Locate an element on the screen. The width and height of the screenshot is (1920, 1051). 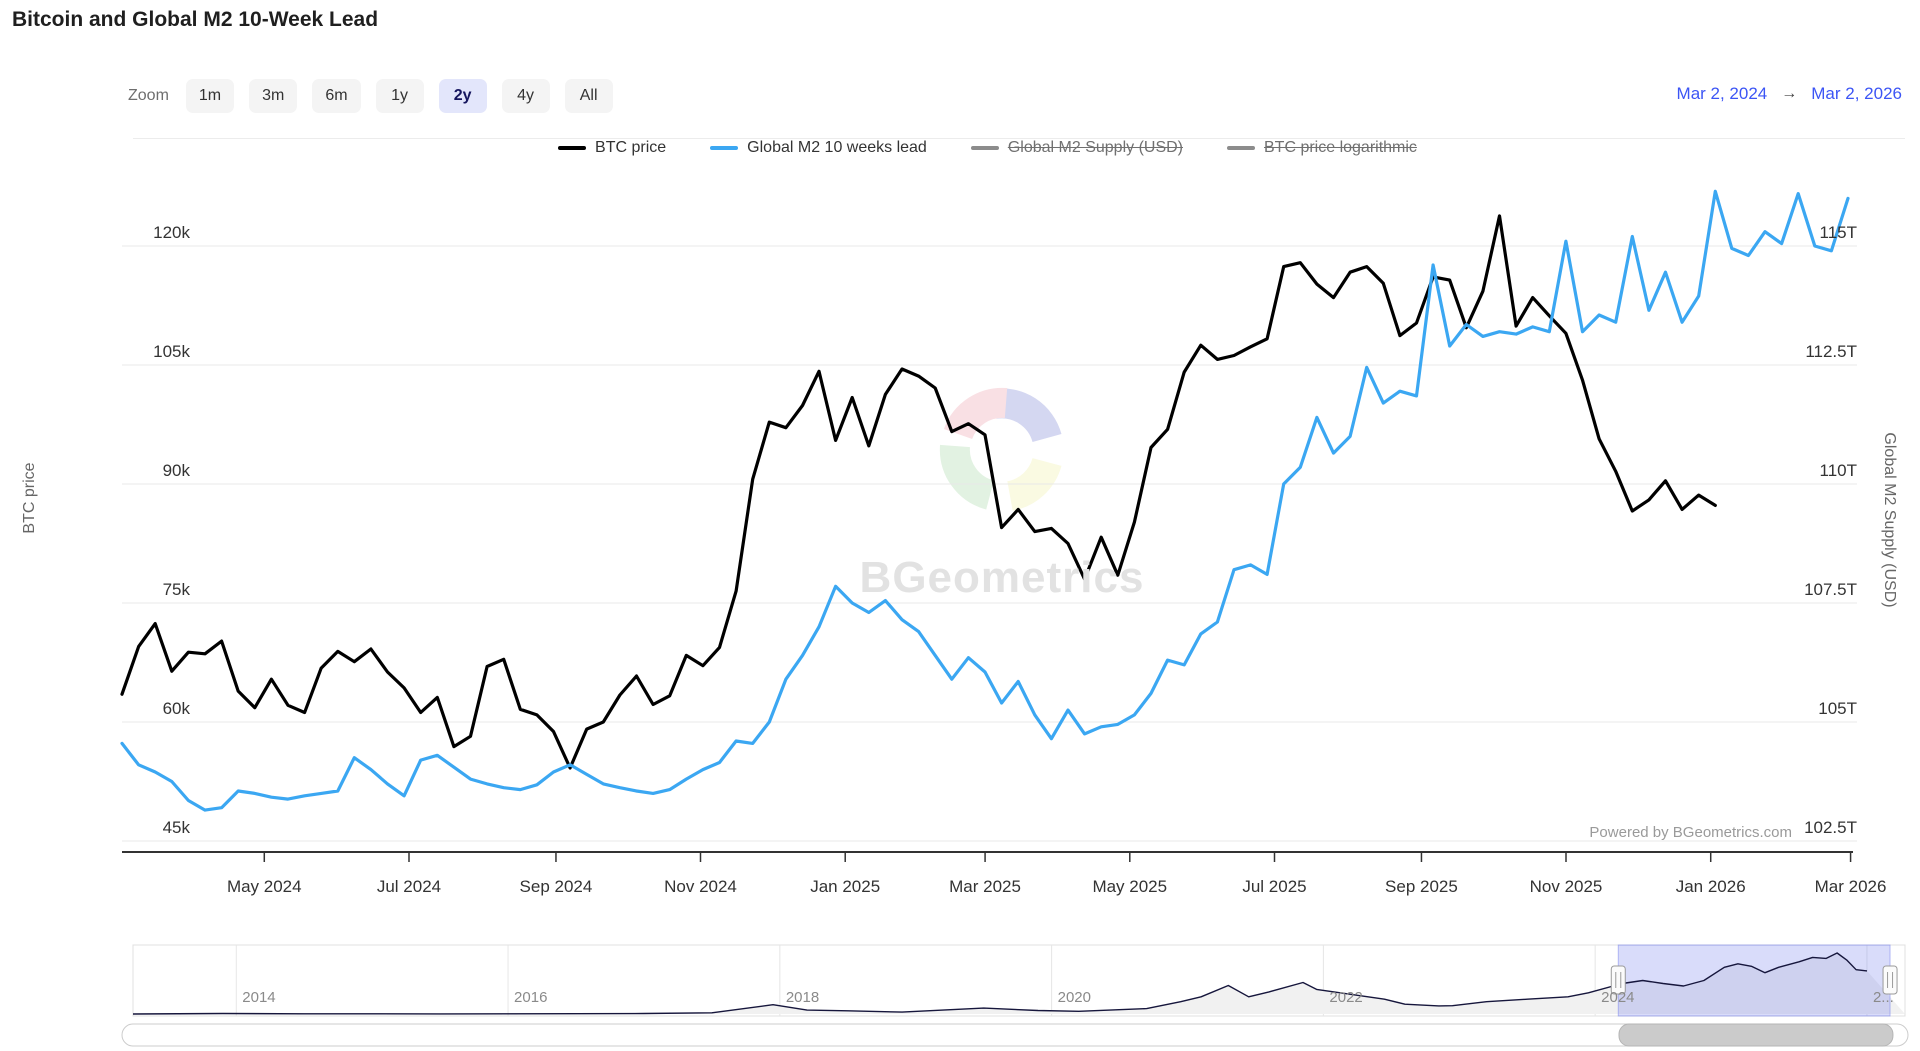
x-axis-label: Nov 2024 is located at coordinates (700, 886).